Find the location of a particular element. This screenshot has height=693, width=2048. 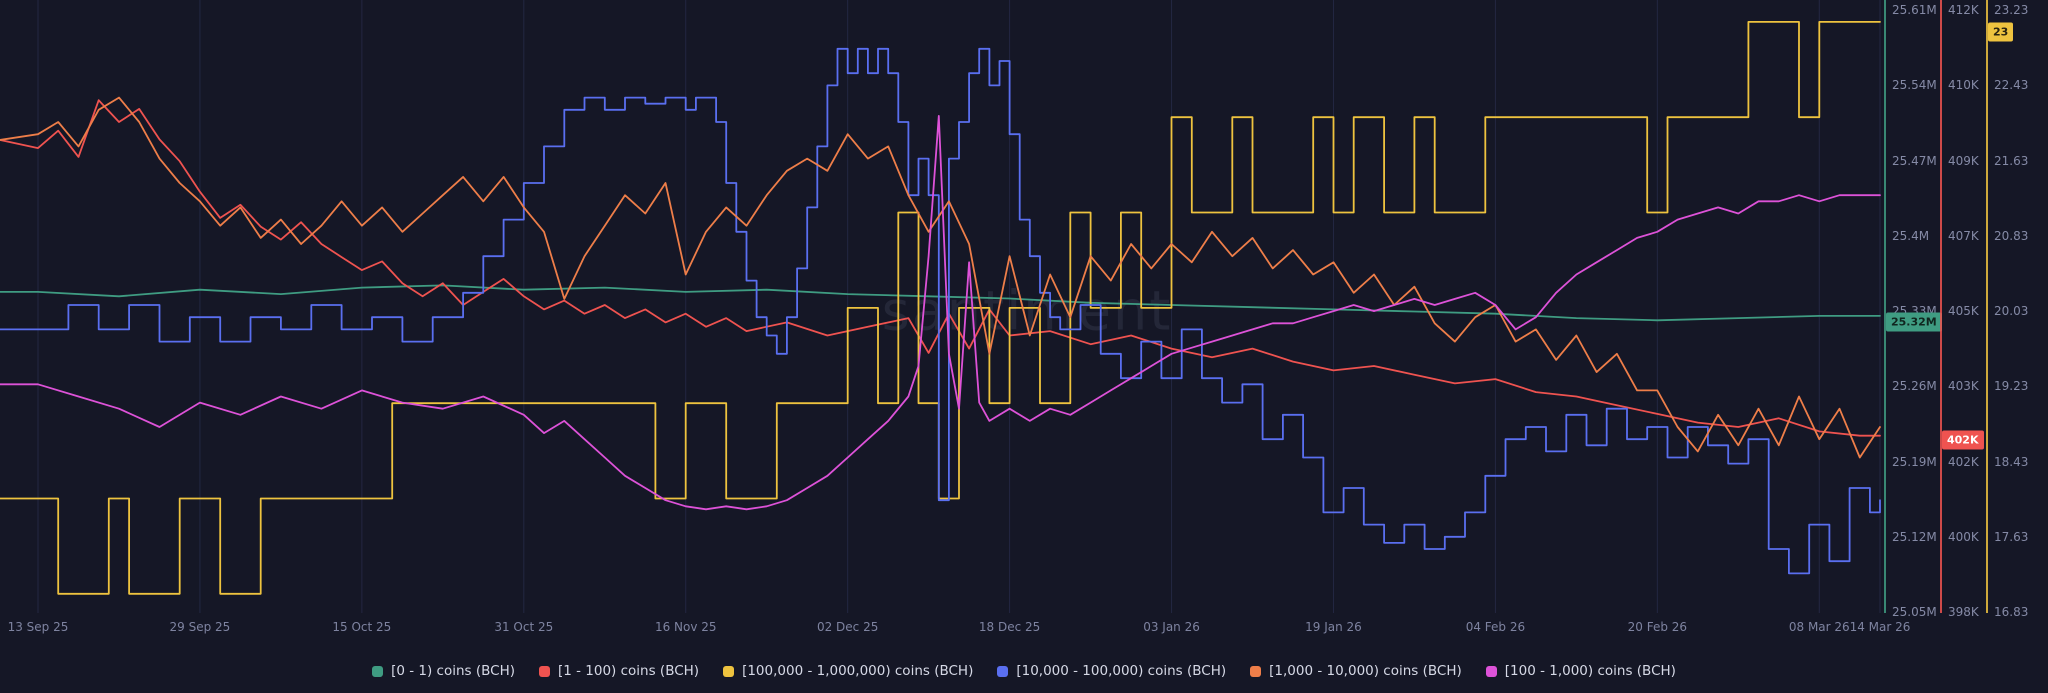

x-axis-label-04-feb-26: 04 Feb 26 is located at coordinates (1495, 627).